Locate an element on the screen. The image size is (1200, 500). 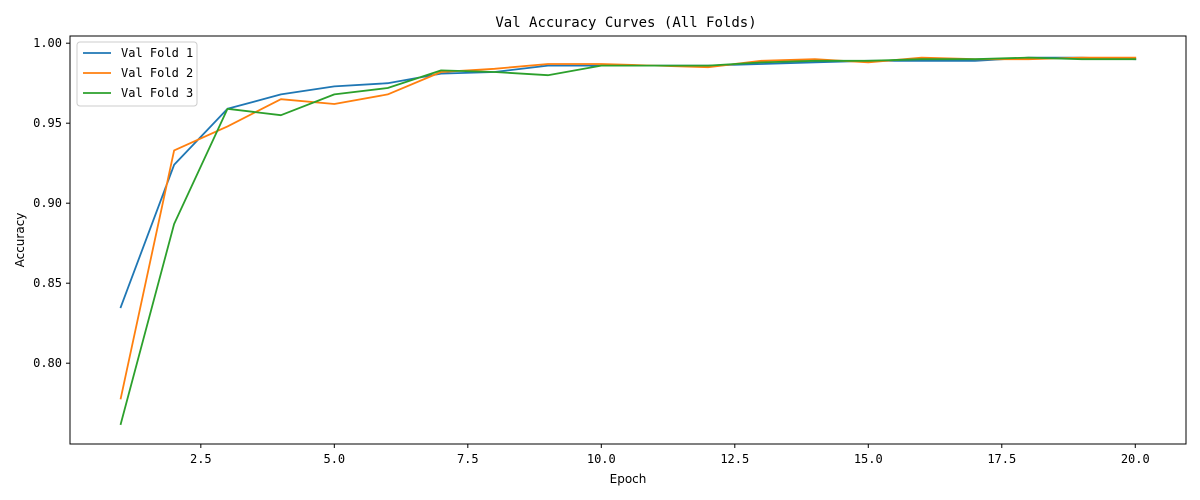
x-axis-label: Epoch is located at coordinates (628, 479).